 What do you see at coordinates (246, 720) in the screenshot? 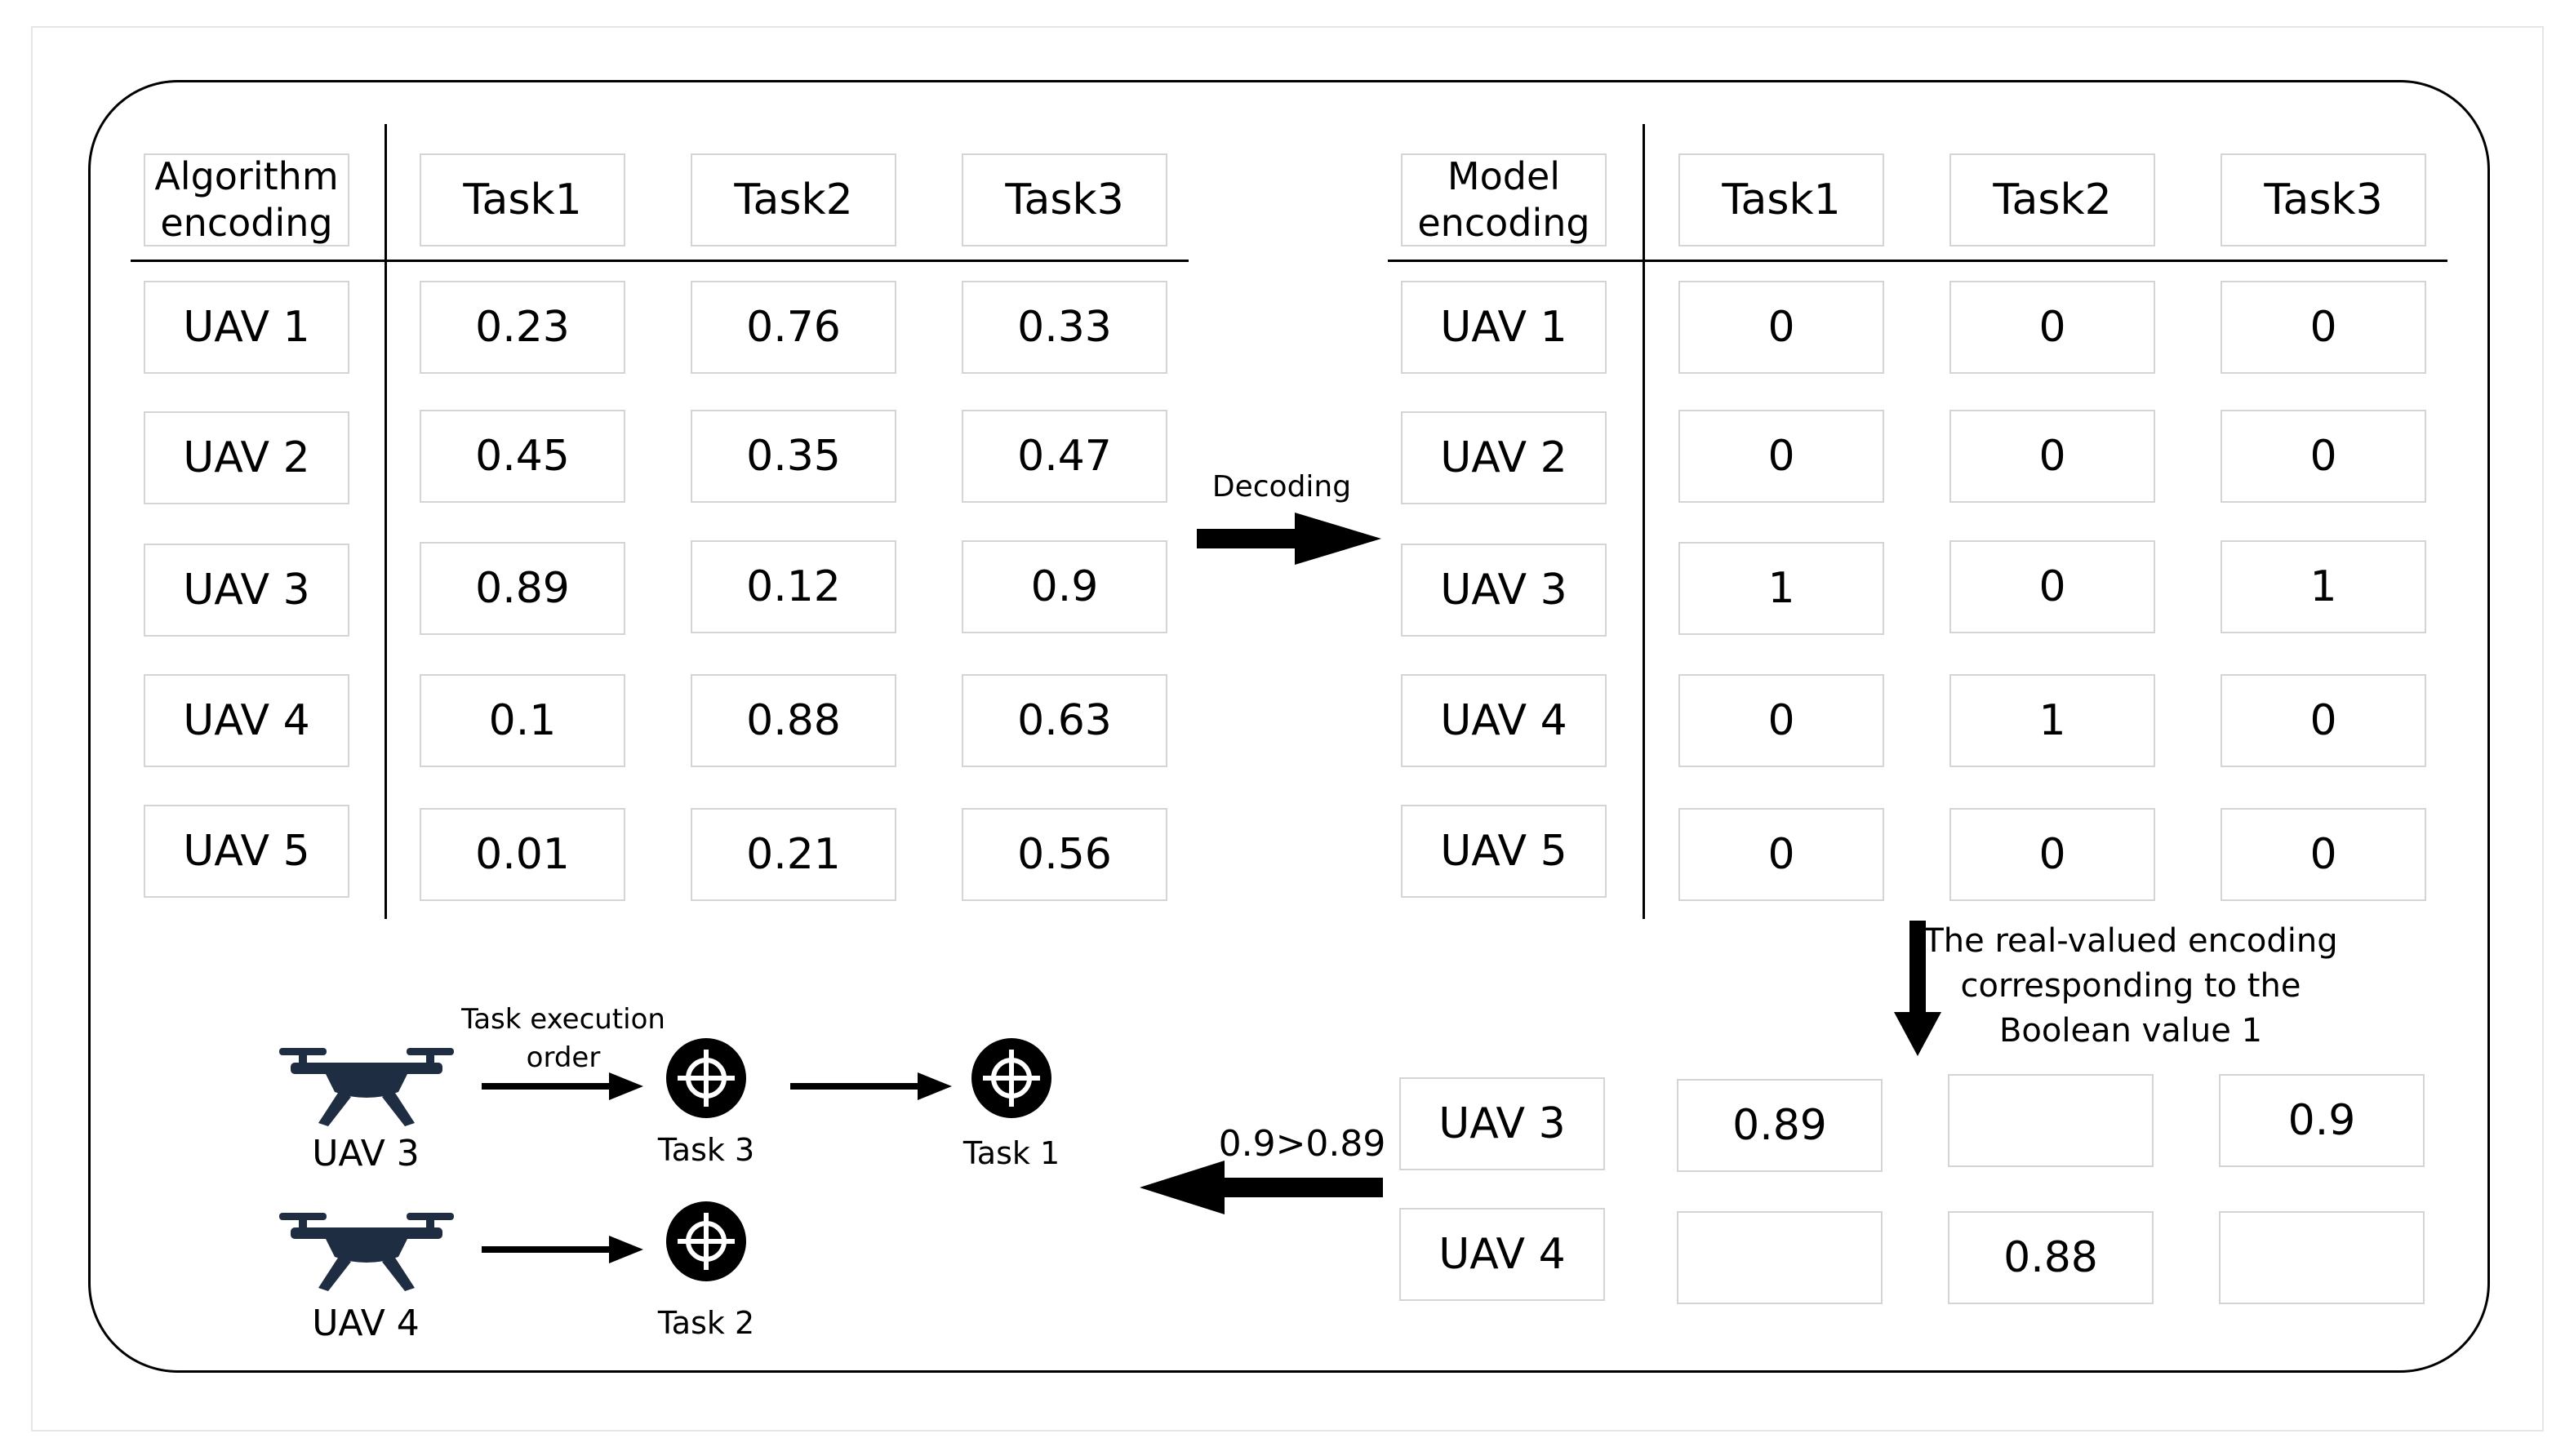
I see `left-row-label-uav4: UAV 4` at bounding box center [246, 720].